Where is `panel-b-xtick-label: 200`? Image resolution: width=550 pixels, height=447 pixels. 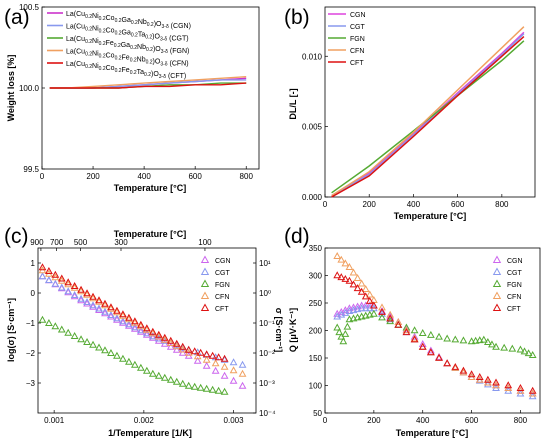
panel-b-xtick-label: 200 is located at coordinates (370, 204).